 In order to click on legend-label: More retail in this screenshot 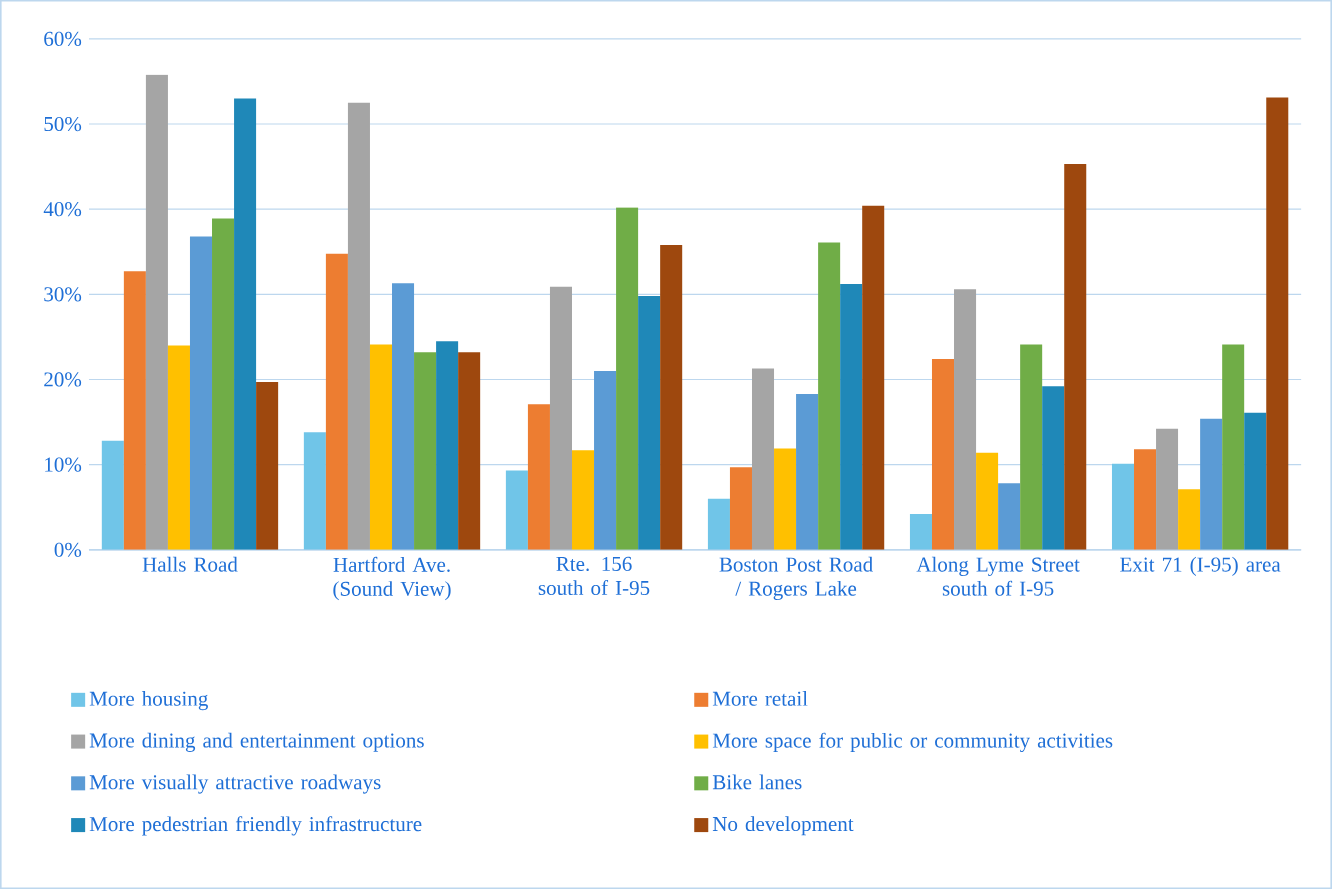, I will do `click(760, 698)`.